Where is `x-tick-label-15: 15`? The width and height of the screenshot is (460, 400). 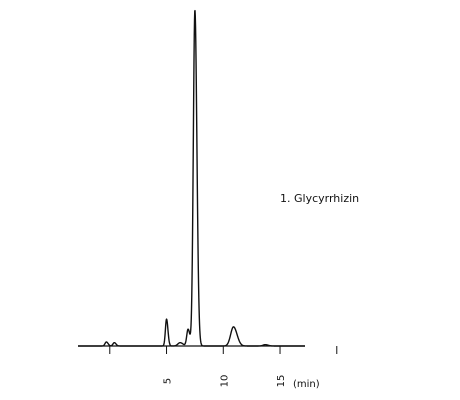 x-tick-label-15: 15 is located at coordinates (281, 381).